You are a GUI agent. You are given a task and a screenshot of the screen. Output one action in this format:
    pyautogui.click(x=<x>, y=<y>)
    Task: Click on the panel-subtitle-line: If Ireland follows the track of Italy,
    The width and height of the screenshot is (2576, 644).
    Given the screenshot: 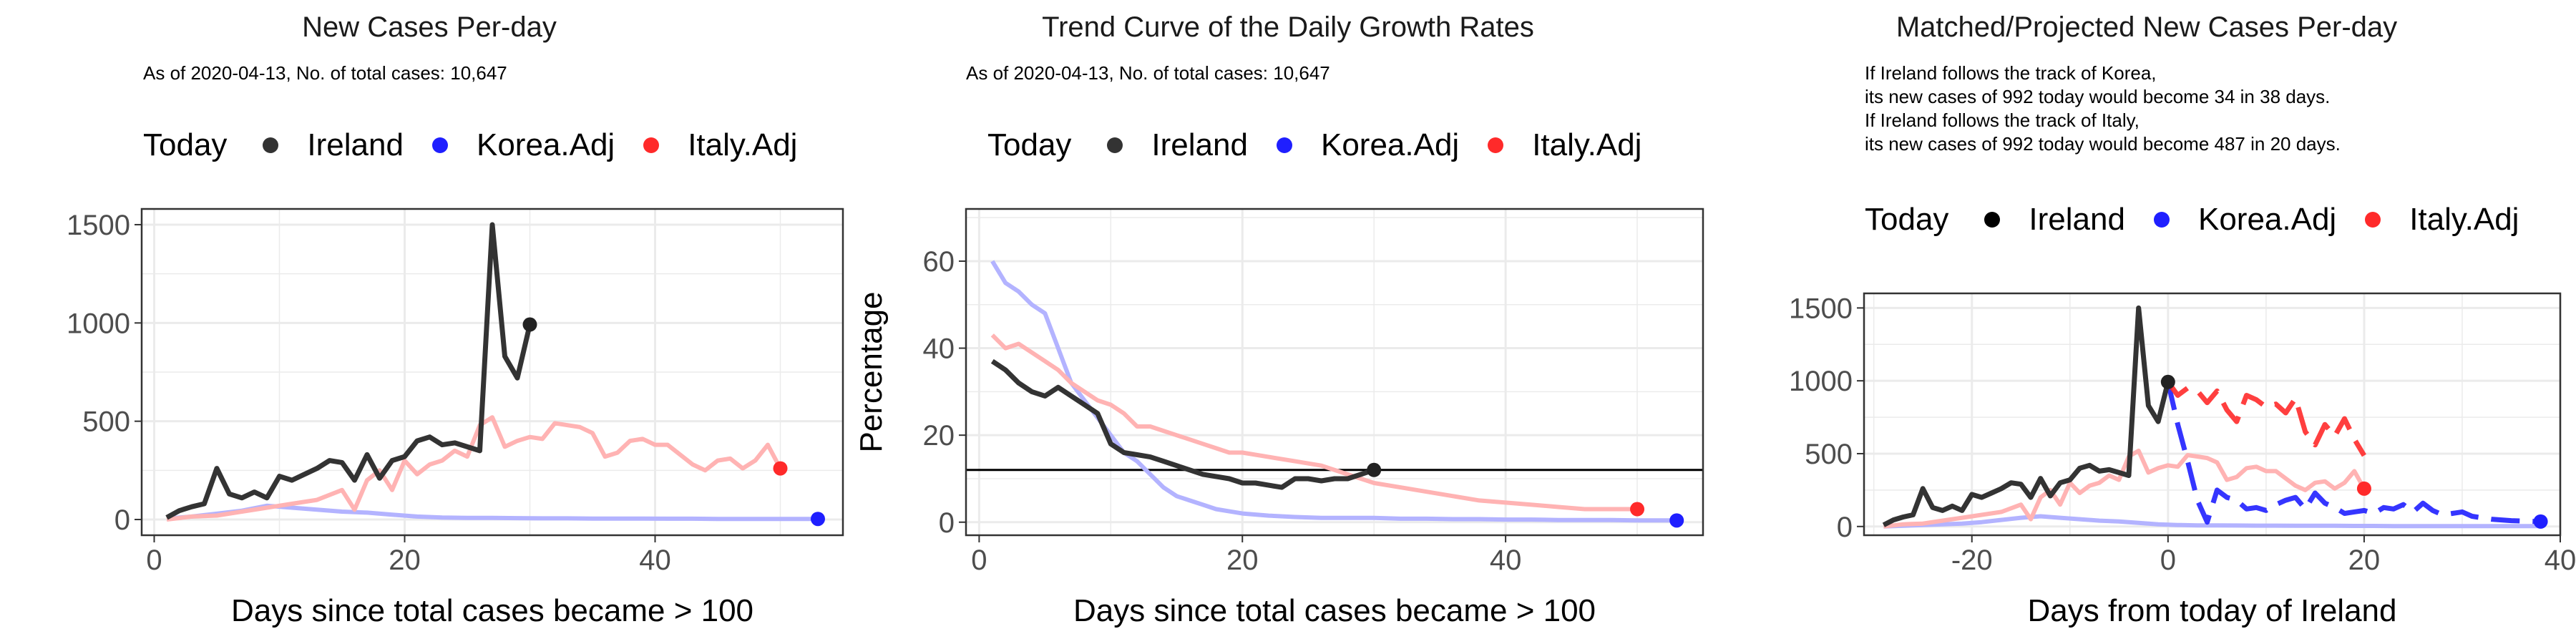 What is the action you would take?
    pyautogui.click(x=2002, y=120)
    